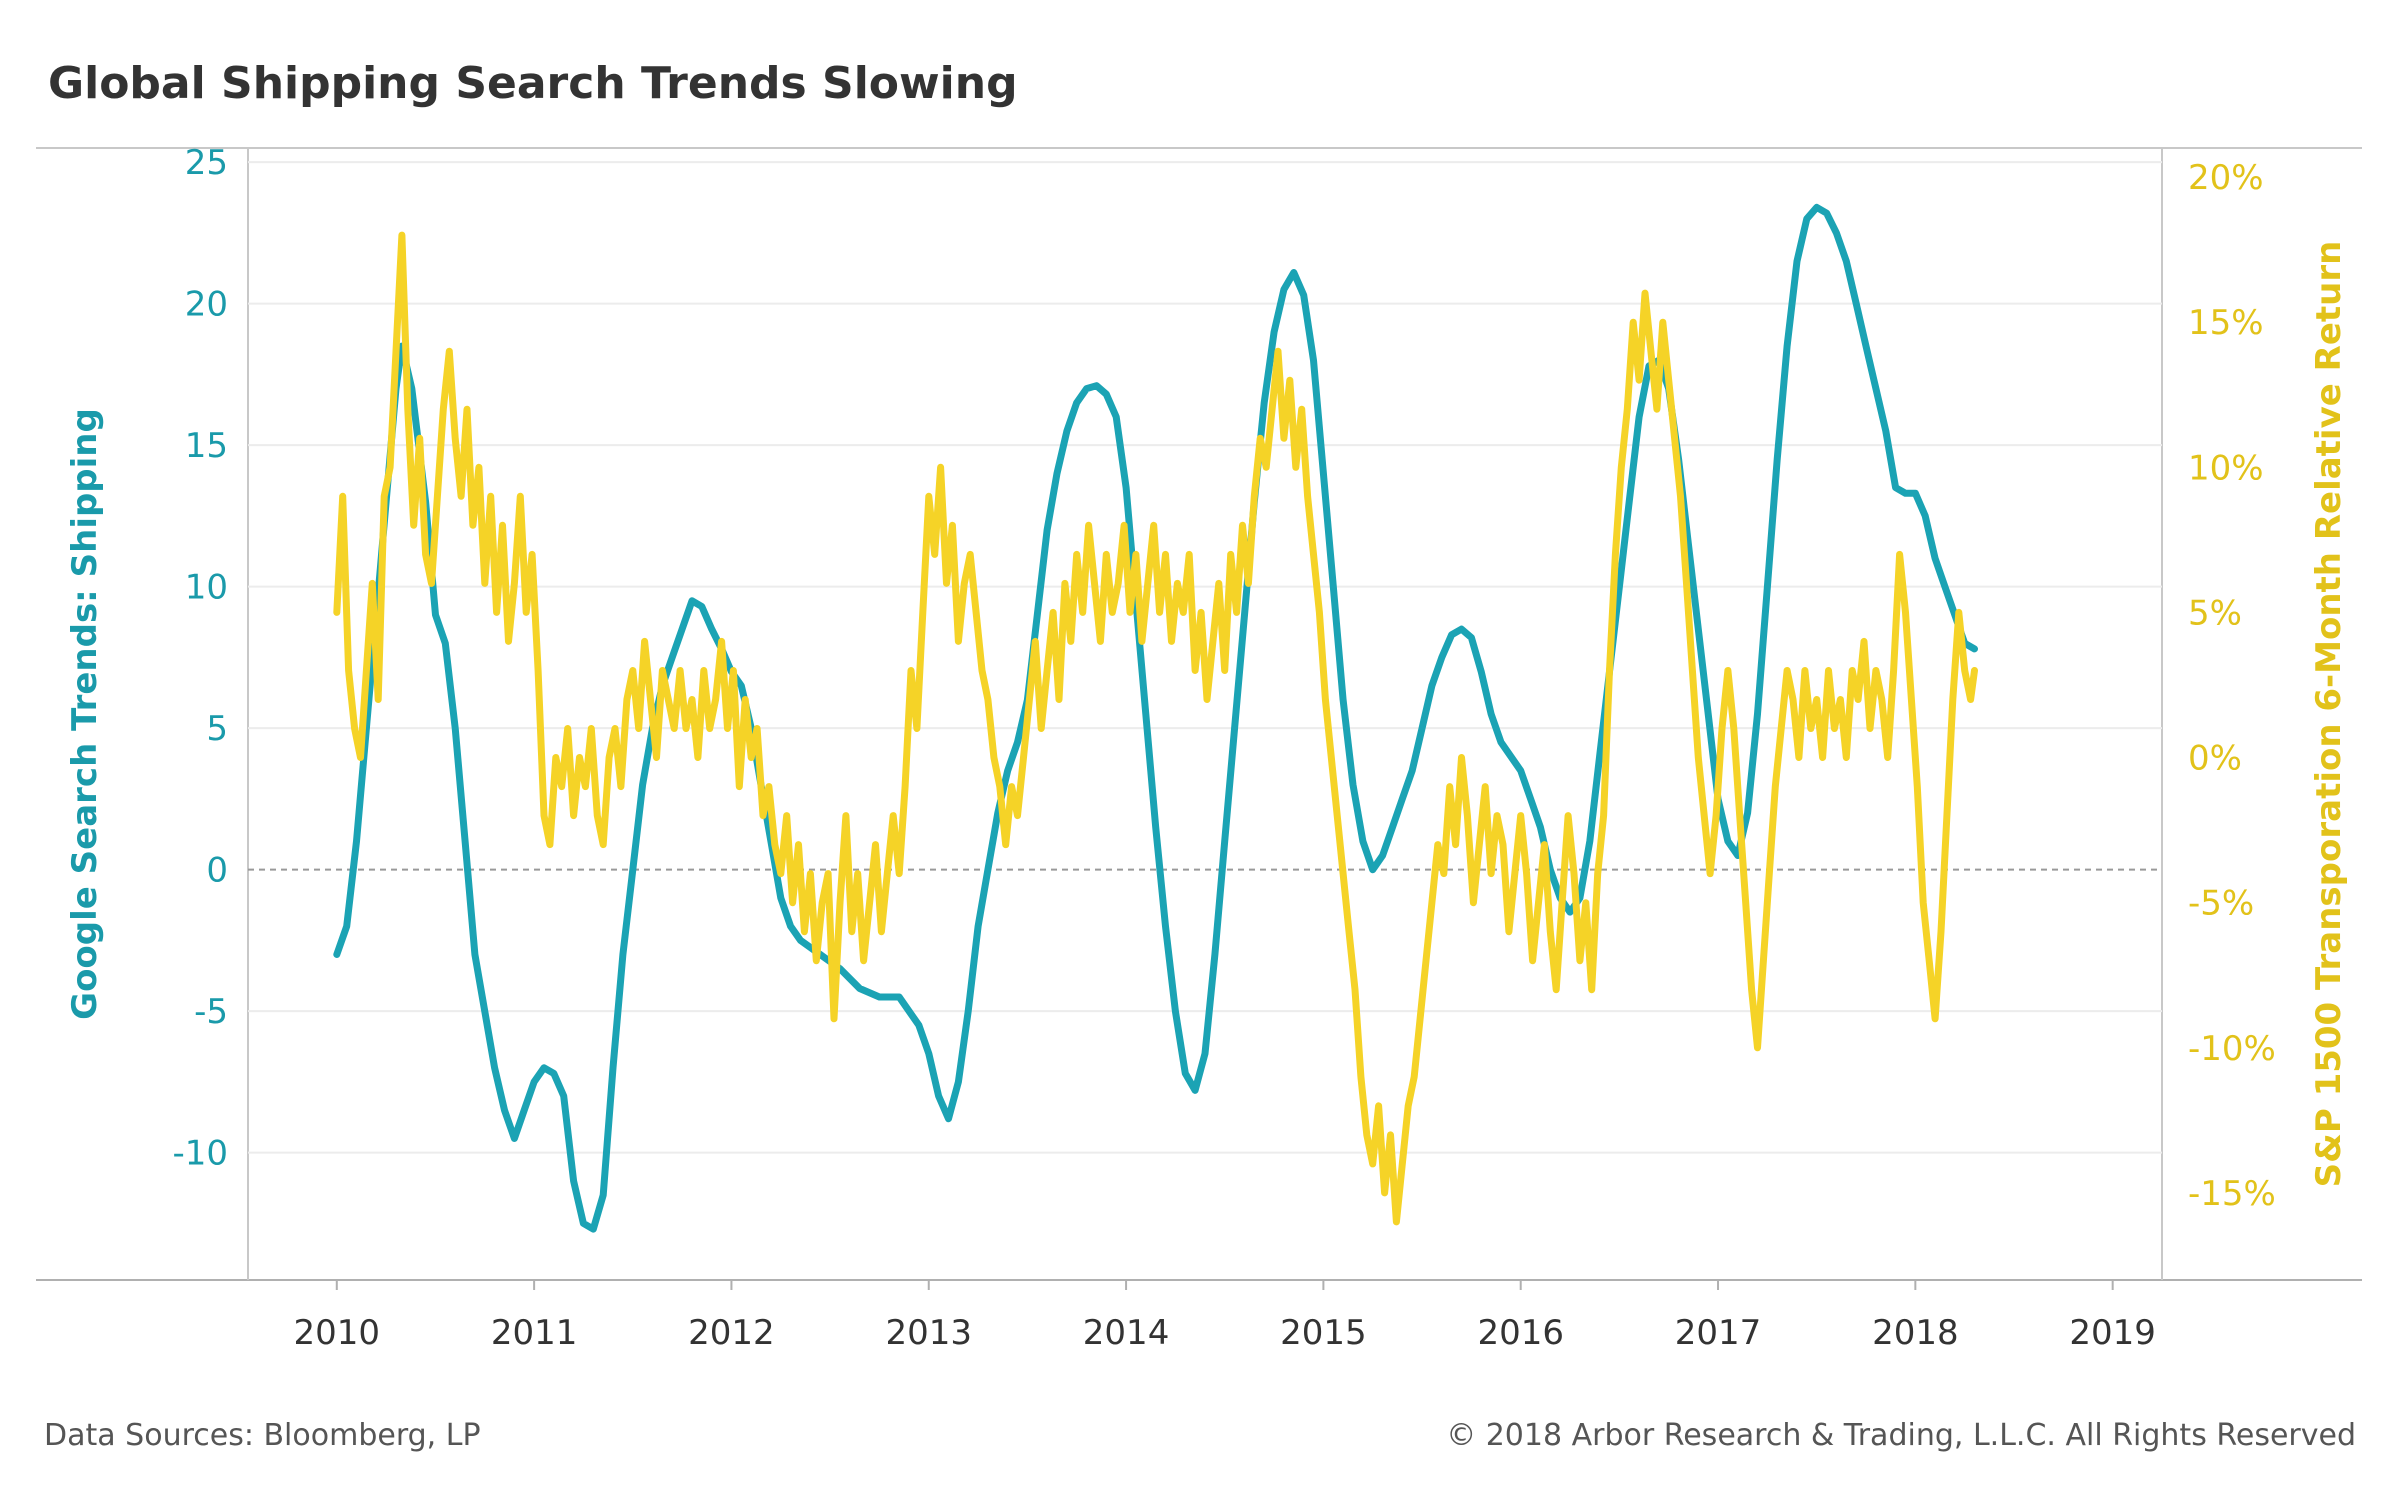 The height and width of the screenshot is (1500, 2400). I want to click on x-tick-label: 2010, so click(337, 1333).